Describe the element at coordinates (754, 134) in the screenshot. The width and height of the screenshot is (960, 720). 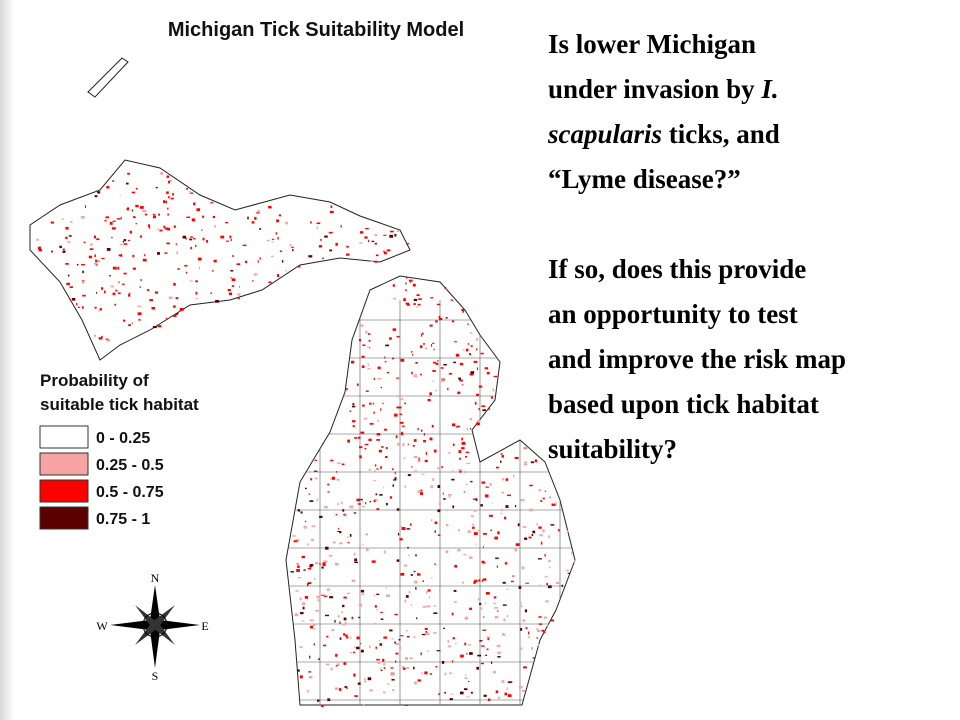
I see `text-line: scapularis ticks, and` at that location.